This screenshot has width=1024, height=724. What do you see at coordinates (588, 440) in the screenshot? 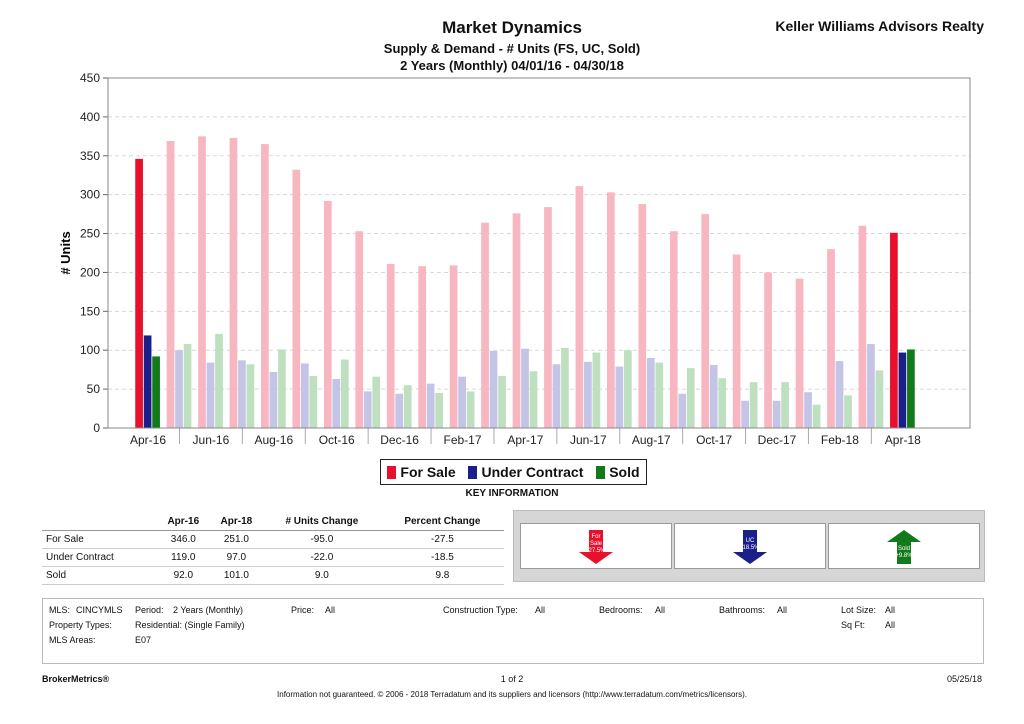
I see `x-tick-label: Jun-17` at bounding box center [588, 440].